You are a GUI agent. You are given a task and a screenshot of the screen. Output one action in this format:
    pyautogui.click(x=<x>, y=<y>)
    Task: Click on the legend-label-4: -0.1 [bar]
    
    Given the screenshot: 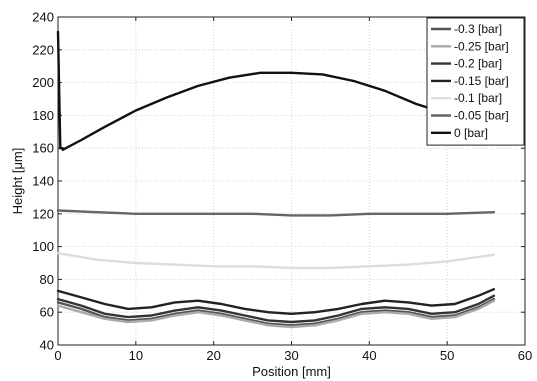 What is the action you would take?
    pyautogui.click(x=478, y=98)
    